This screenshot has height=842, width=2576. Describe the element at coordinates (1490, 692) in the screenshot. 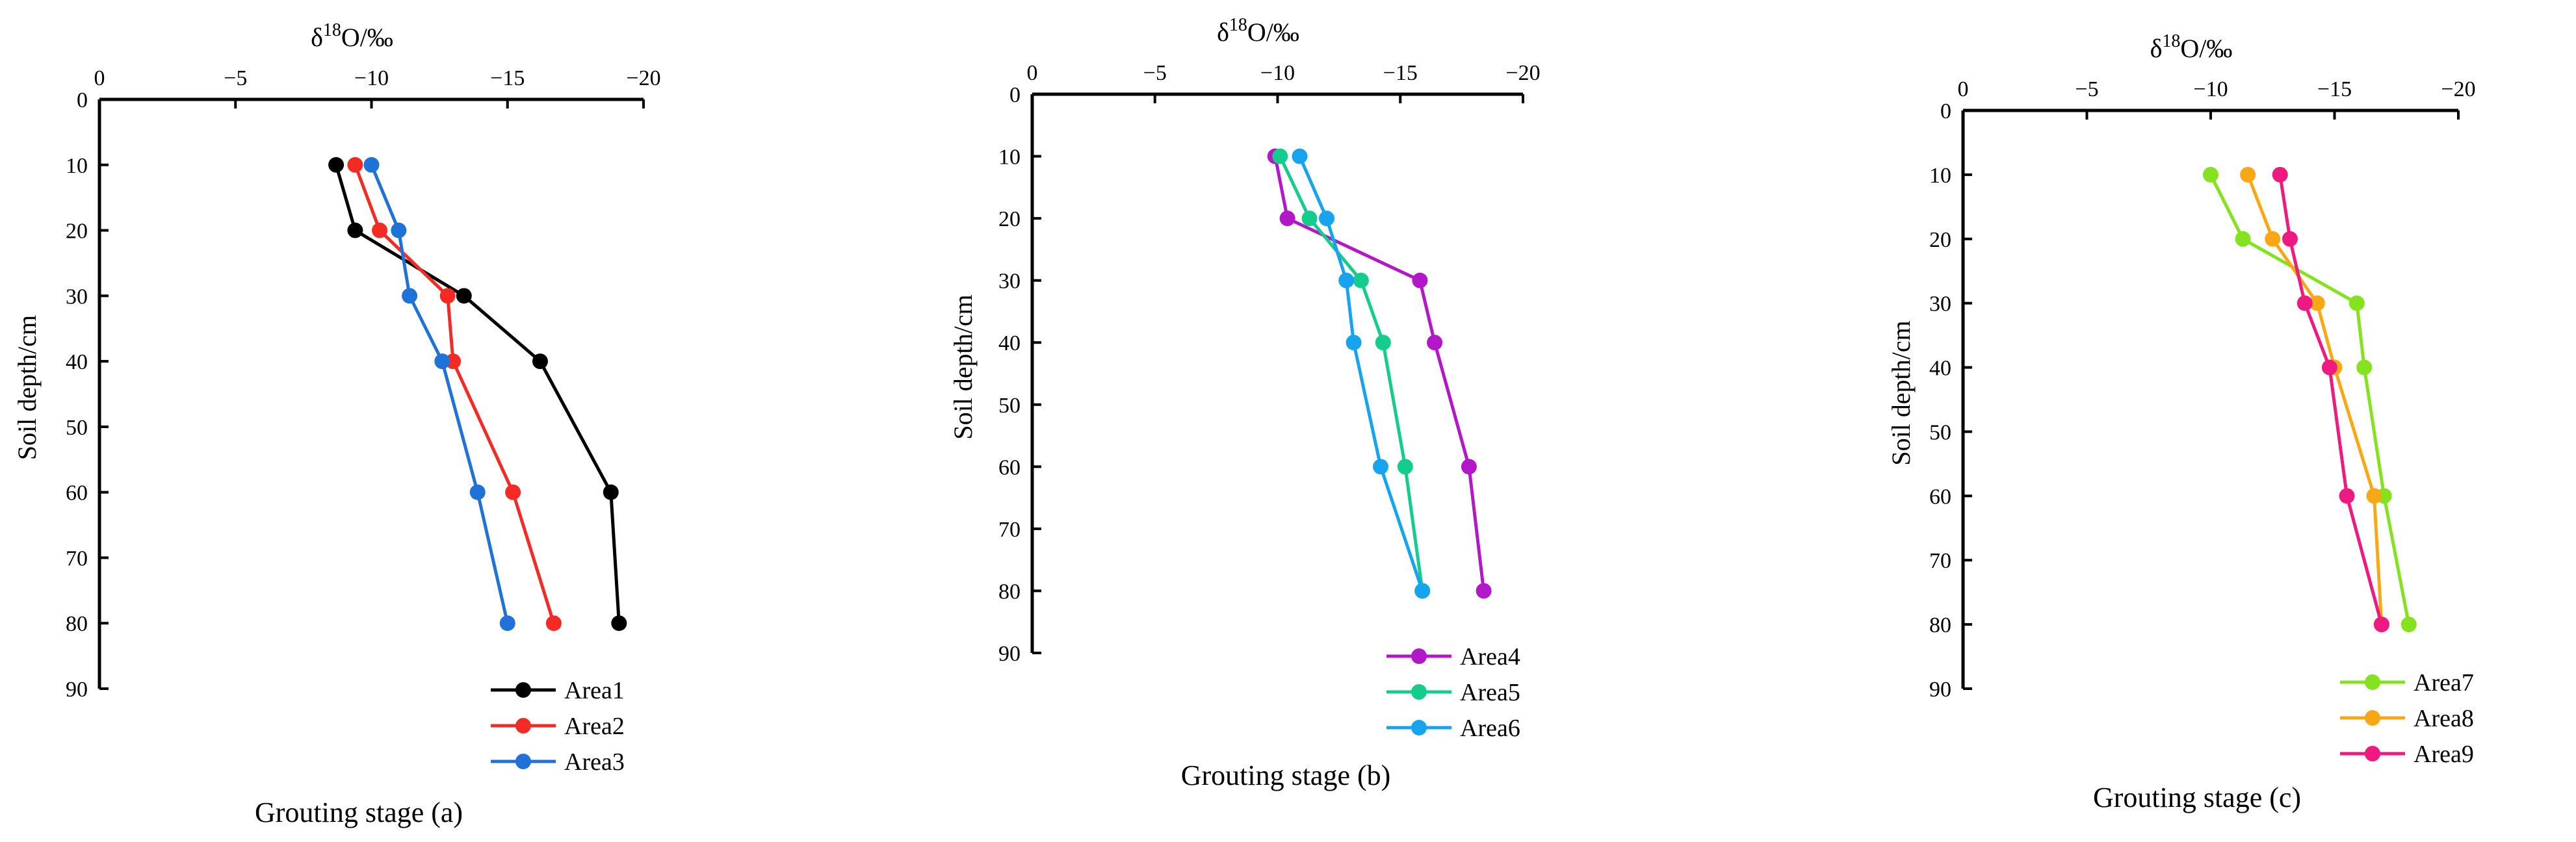

I see `legend-label: Area5` at that location.